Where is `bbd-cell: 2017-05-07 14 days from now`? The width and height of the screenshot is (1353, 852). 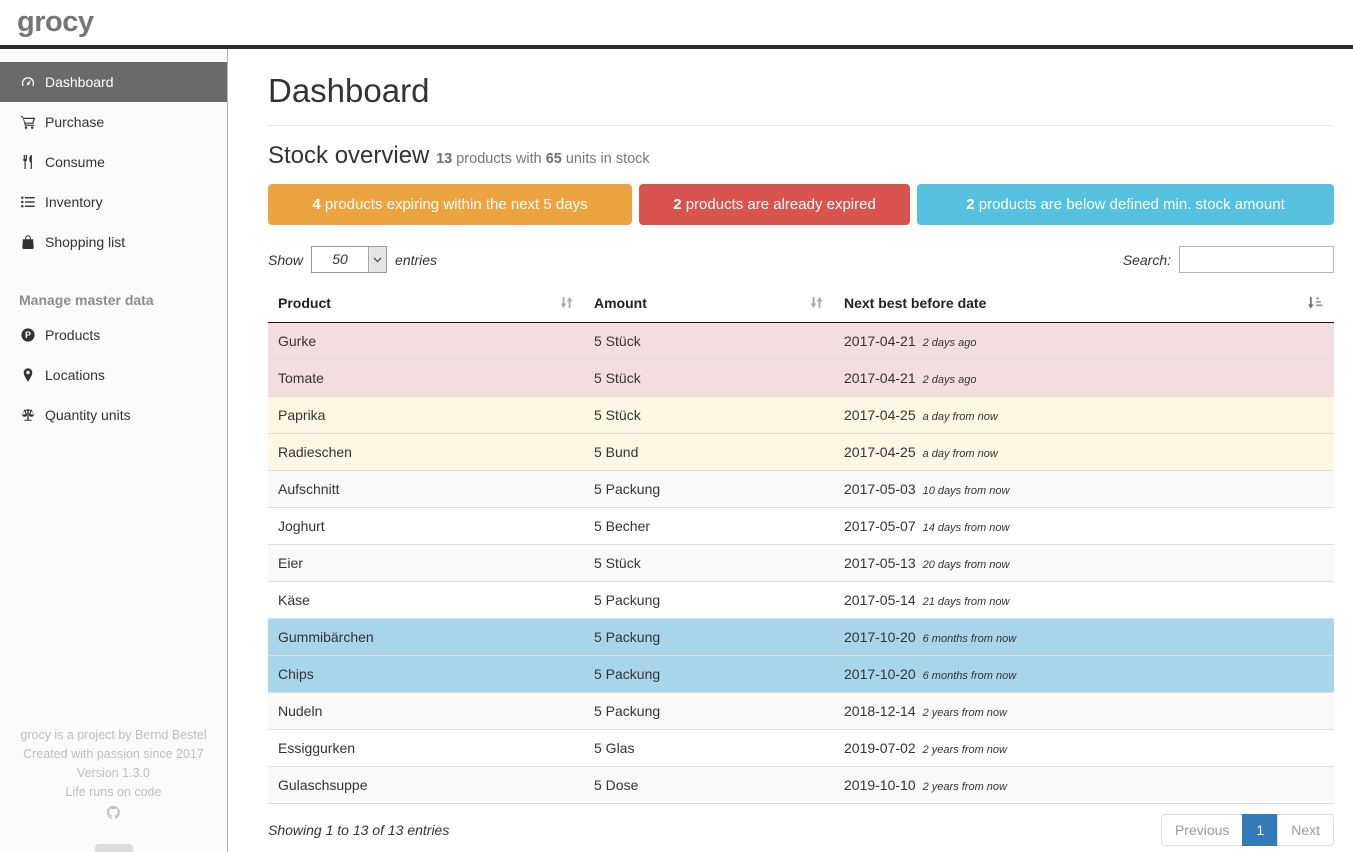
bbd-cell: 2017-05-07 14 days from now is located at coordinates (1084, 526).